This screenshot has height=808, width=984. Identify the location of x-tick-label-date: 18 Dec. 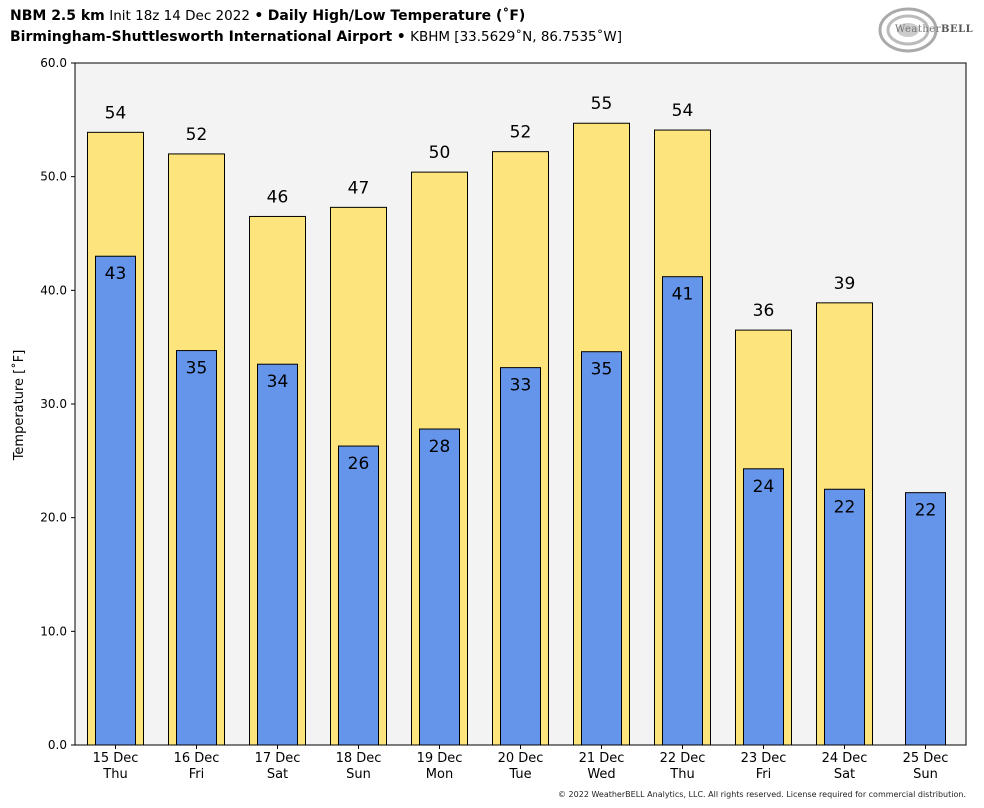
(359, 758).